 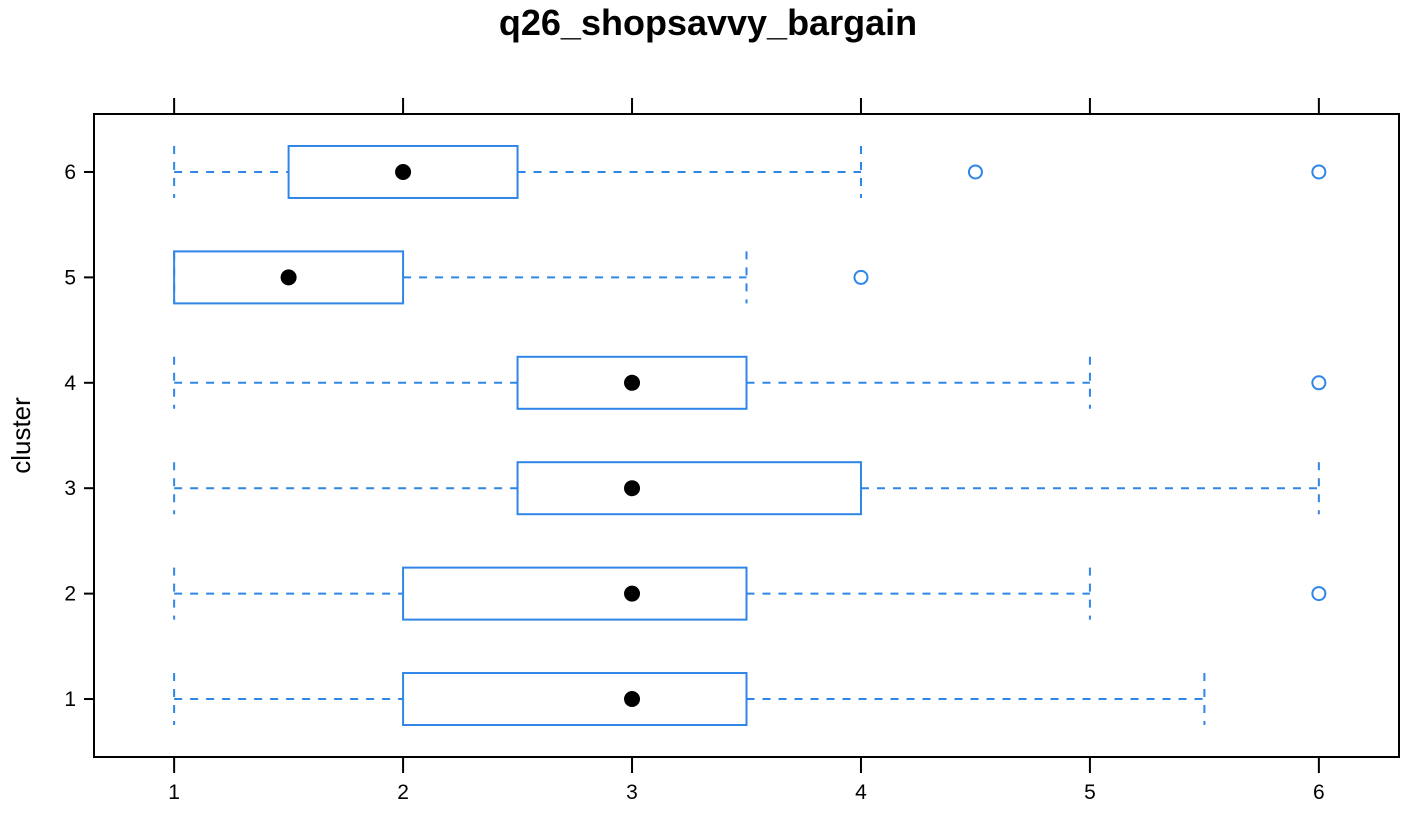 I want to click on y-tick-label: 4, so click(x=70, y=383).